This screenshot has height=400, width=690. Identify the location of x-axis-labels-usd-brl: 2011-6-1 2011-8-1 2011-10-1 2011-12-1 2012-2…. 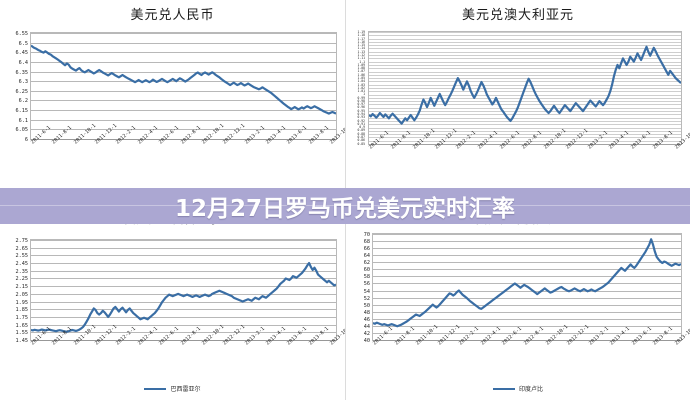
(187, 353).